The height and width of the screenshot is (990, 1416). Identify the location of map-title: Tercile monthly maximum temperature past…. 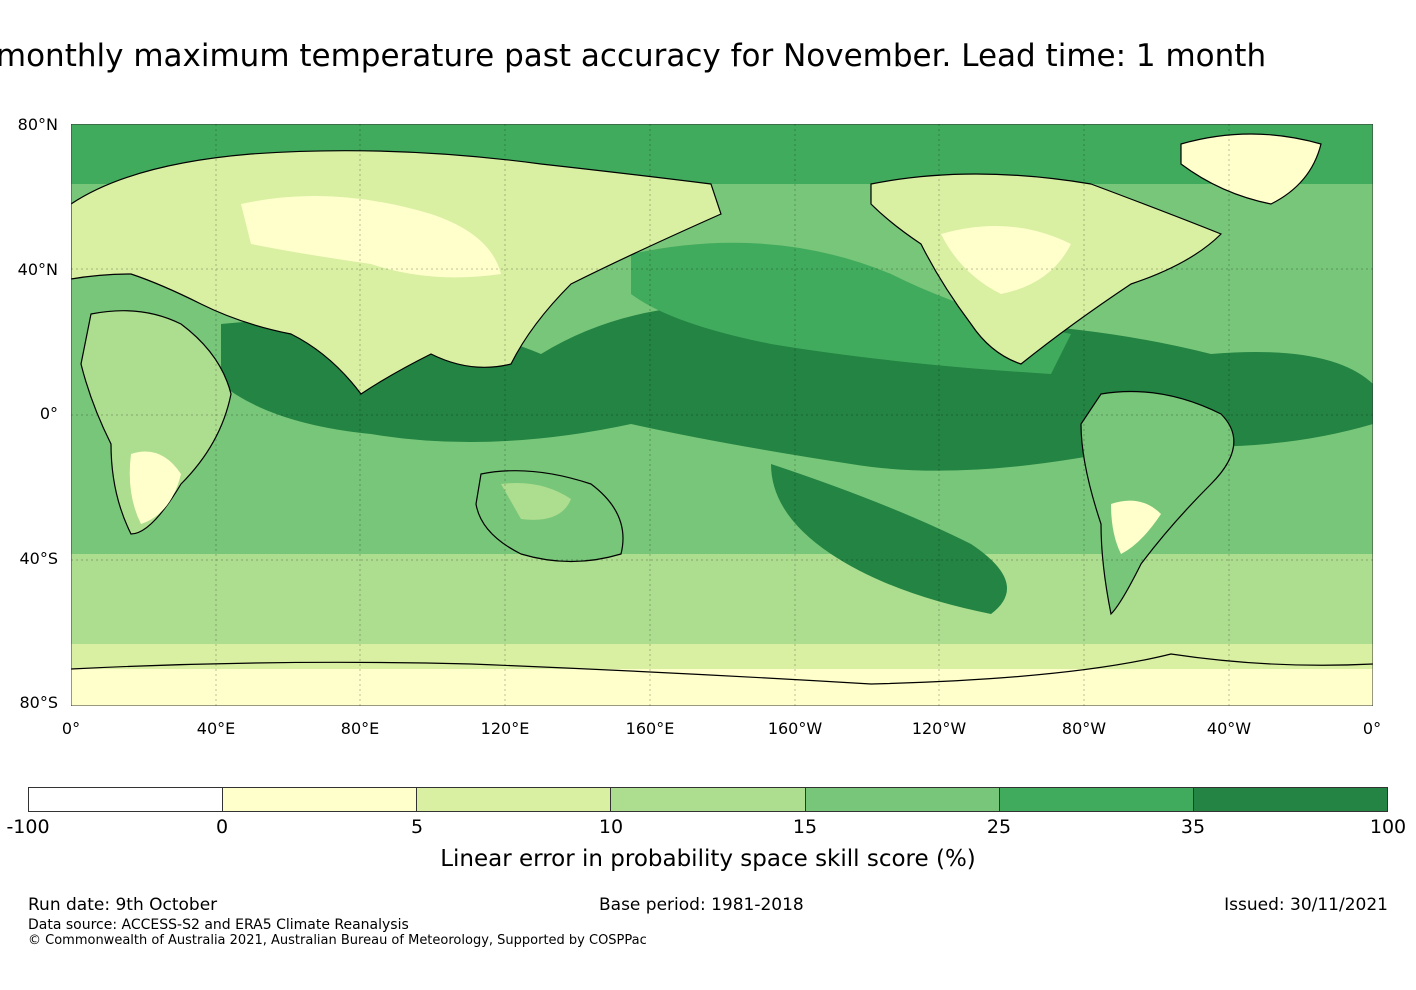
(633, 56).